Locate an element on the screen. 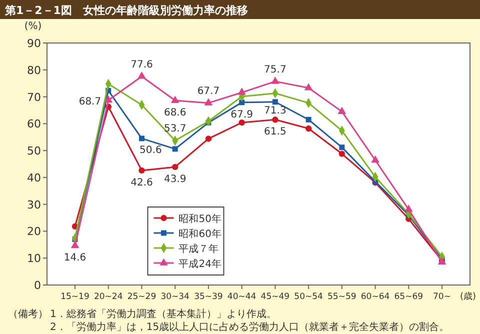 The image size is (480, 334). x-tick-label: 70~ is located at coordinates (442, 297).